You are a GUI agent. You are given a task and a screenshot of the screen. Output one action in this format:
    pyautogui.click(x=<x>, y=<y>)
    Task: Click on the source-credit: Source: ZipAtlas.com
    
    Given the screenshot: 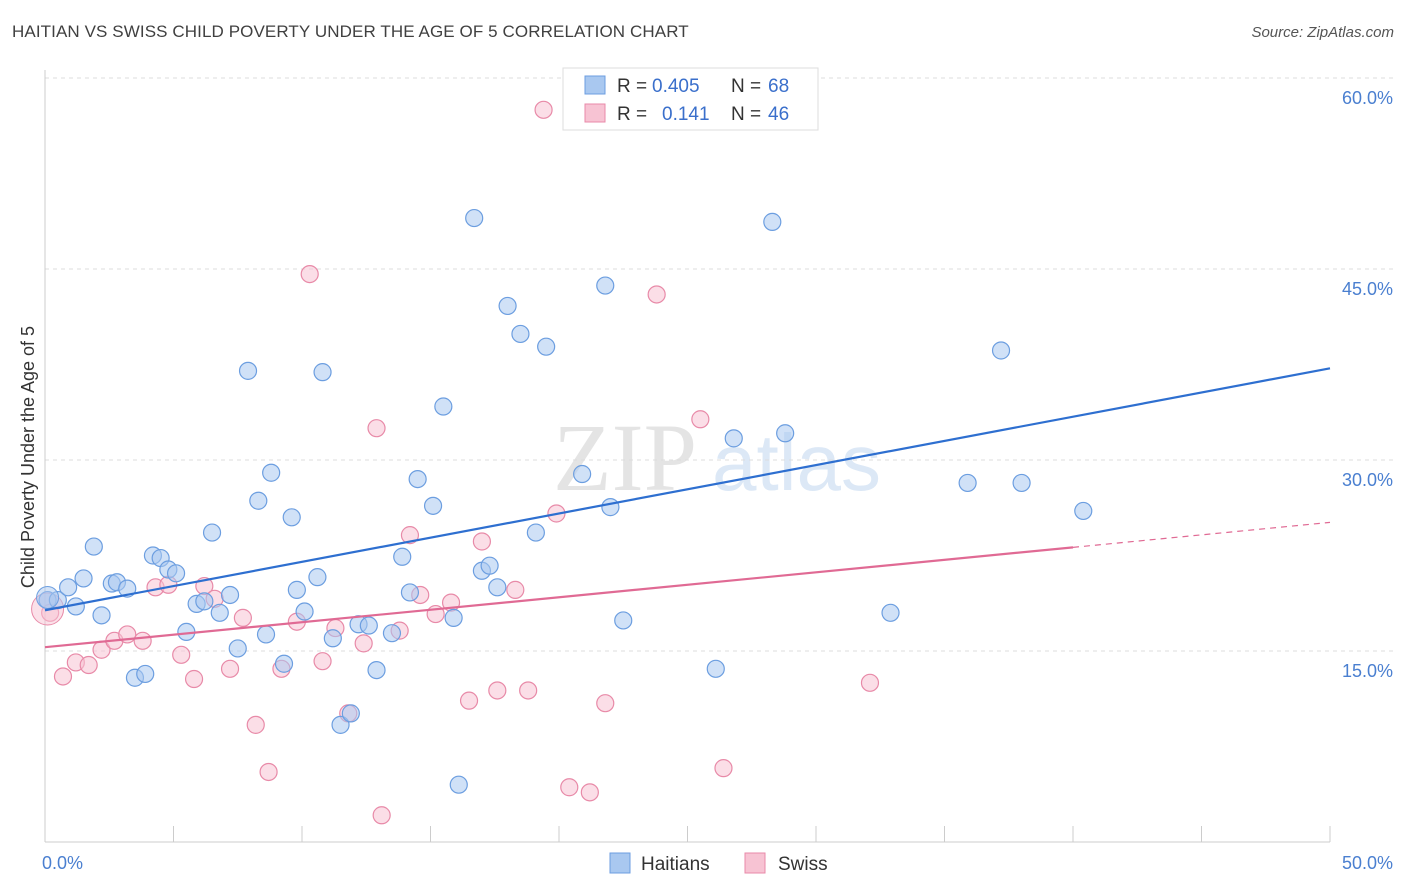 What is the action you would take?
    pyautogui.click(x=1322, y=32)
    